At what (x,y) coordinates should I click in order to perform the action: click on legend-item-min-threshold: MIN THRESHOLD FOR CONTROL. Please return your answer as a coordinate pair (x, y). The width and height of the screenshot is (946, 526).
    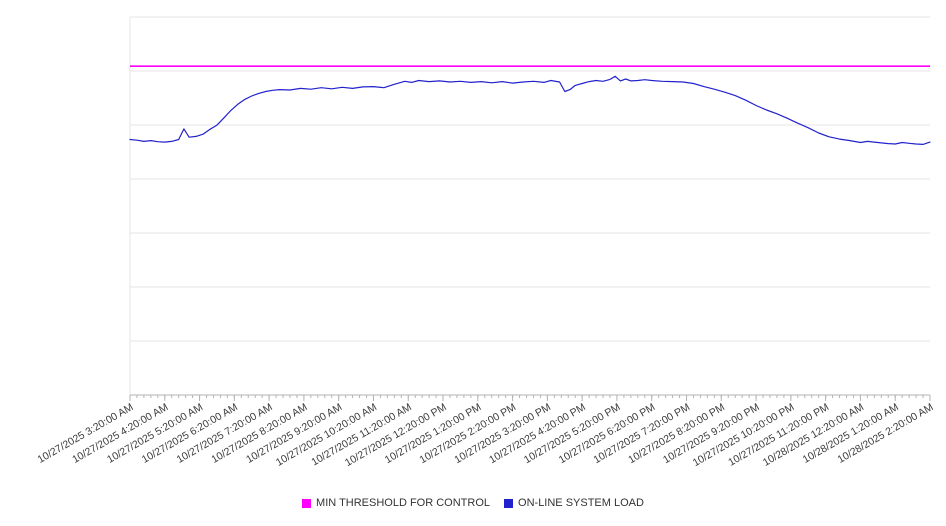
    Looking at the image, I should click on (396, 503).